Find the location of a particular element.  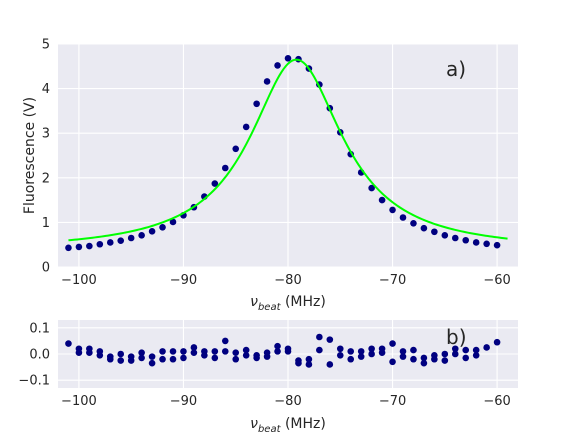

y-tick-label: 3 is located at coordinates (46, 134).